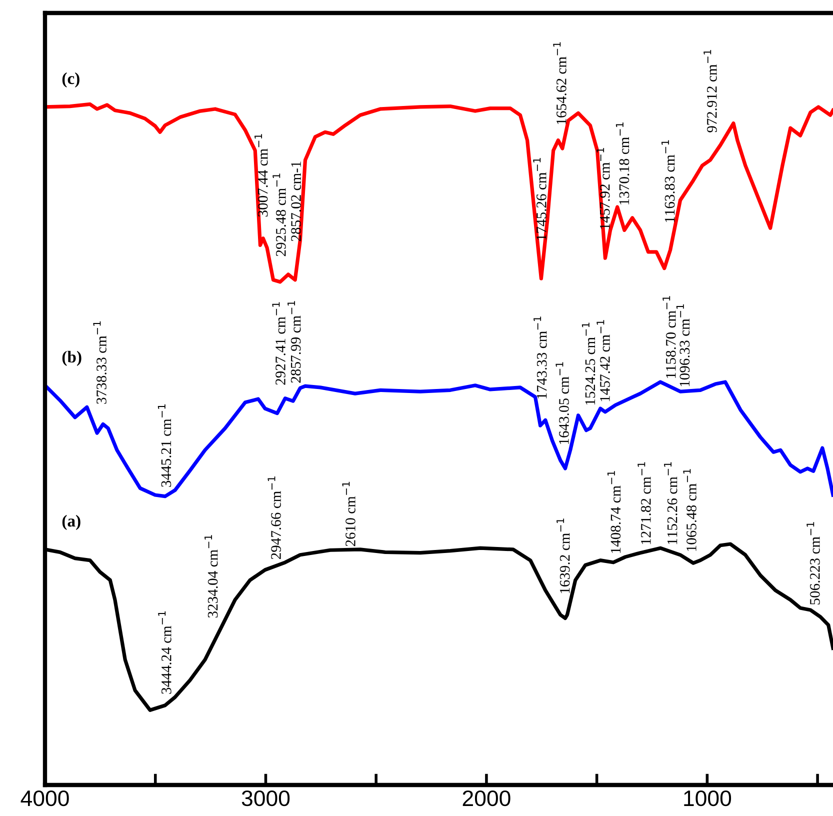  I want to click on annotation: 1457.92 cm$^{−1}$, so click(603, 188).